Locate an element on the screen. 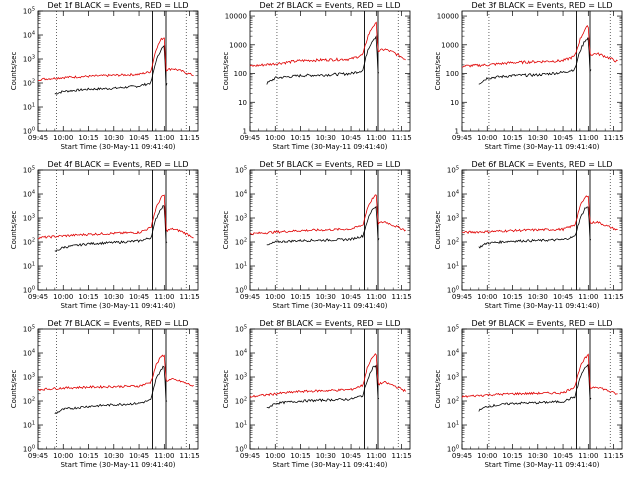  chart-title: Det 4f BLACK = Events, RED = LLD is located at coordinates (117, 164).